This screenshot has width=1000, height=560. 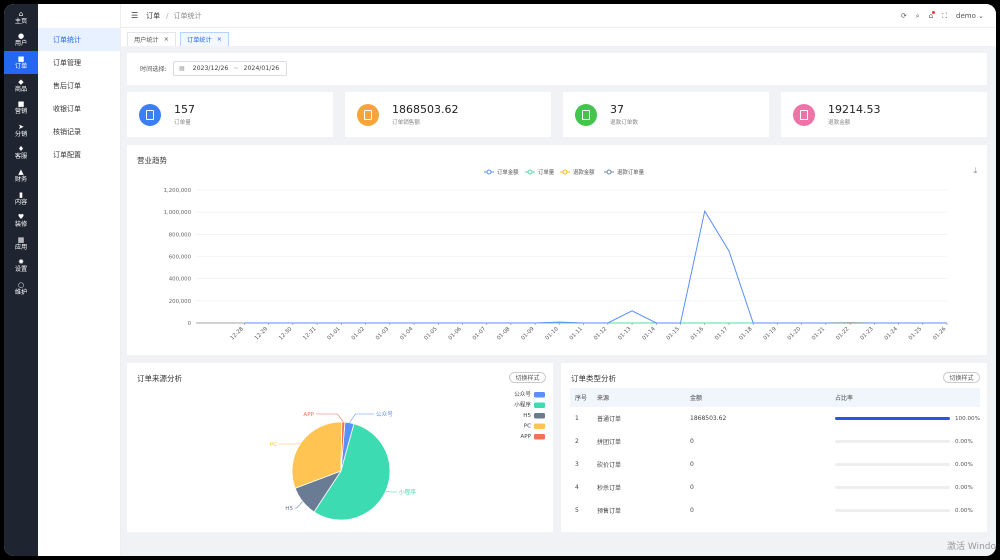 What do you see at coordinates (527, 377) in the screenshot?
I see `source-switch-button: 切换样式` at bounding box center [527, 377].